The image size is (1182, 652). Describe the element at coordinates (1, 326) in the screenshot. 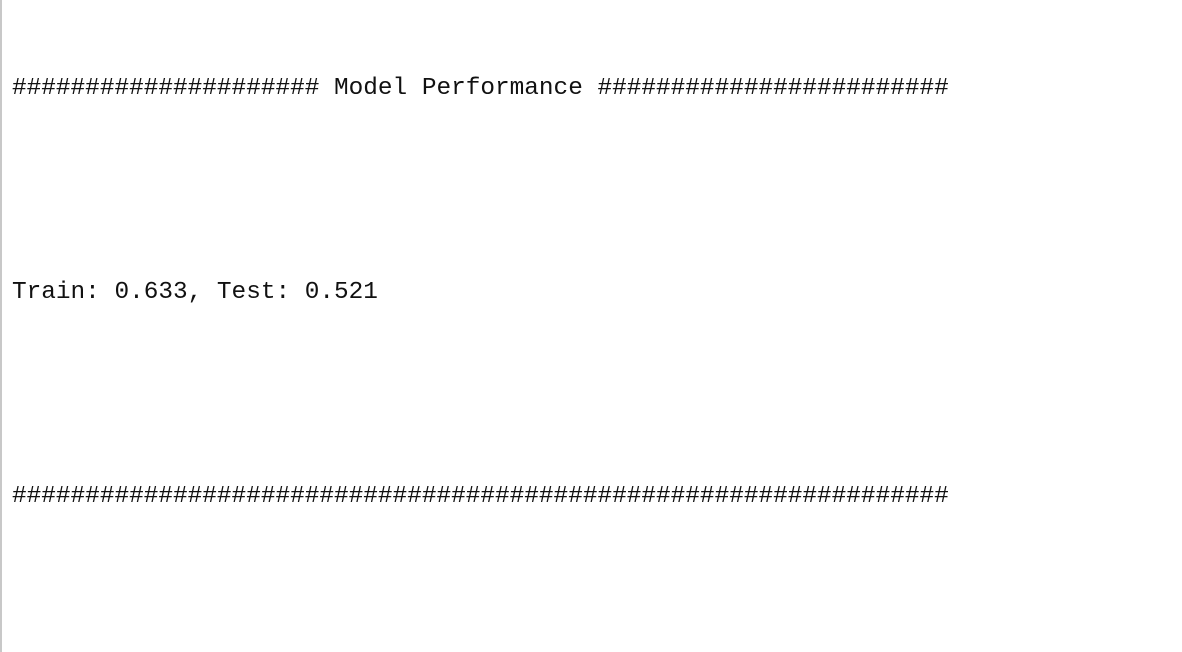

I see `panel-left-border` at that location.